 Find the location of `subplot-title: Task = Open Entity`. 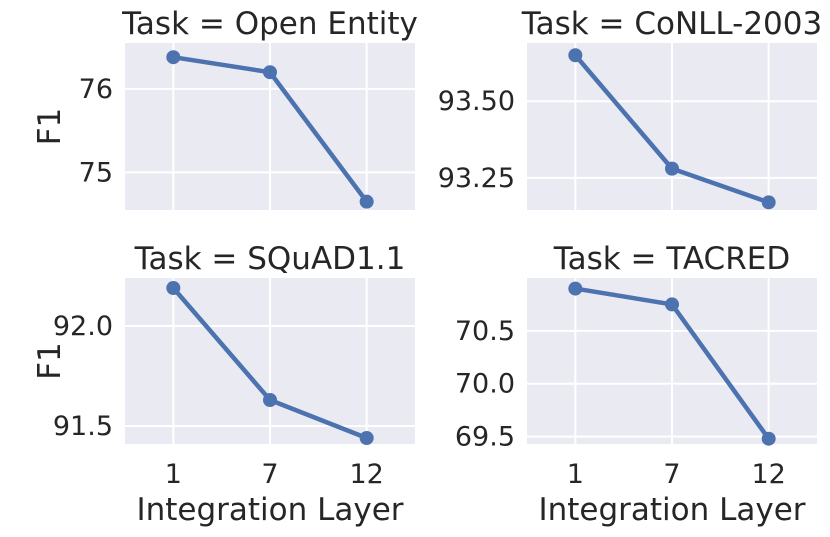

subplot-title: Task = Open Entity is located at coordinates (269, 24).